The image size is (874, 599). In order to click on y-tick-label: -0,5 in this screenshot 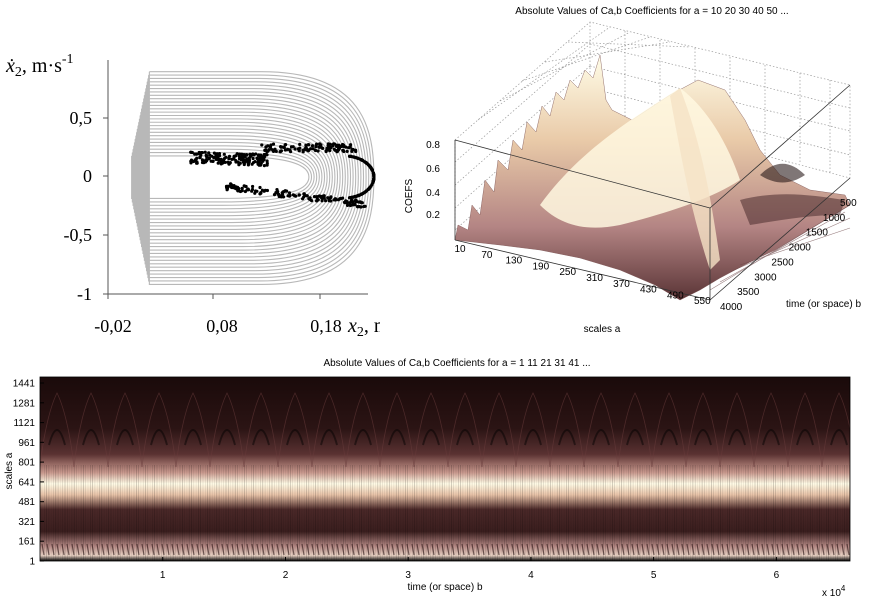, I will do `click(78, 235)`.